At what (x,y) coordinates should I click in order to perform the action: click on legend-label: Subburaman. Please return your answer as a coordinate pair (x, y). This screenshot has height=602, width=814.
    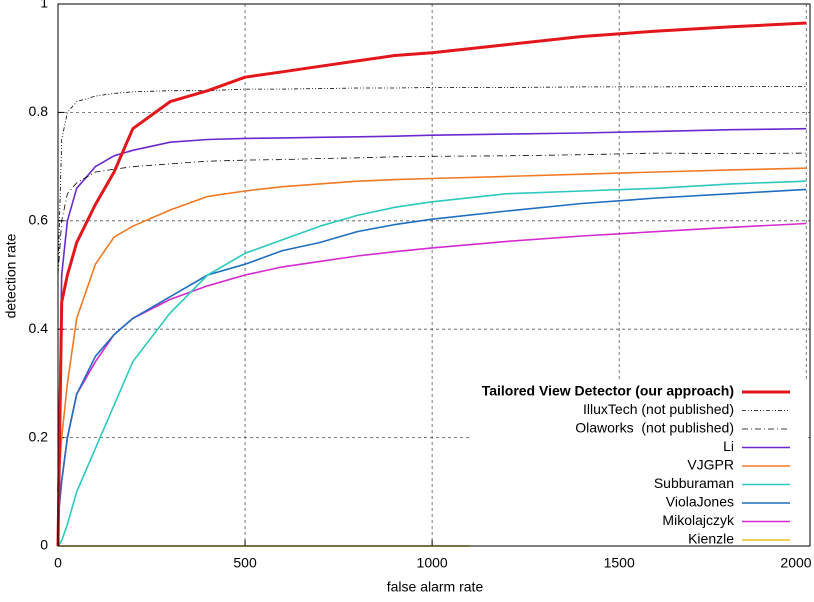
    Looking at the image, I should click on (694, 483).